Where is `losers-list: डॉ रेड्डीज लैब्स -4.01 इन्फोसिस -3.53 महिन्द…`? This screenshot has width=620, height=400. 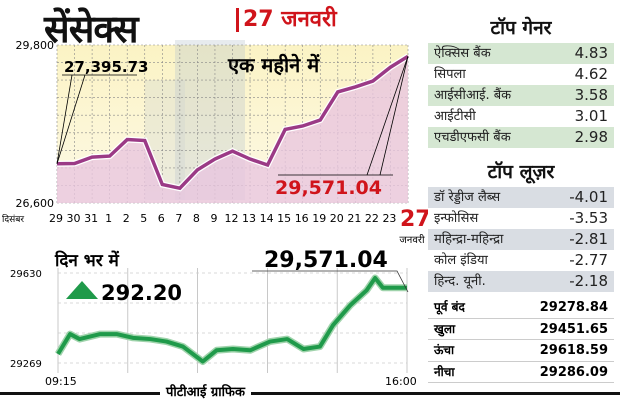
losers-list: डॉ रेड्डीज लैब्स -4.01 इन्फोसिस -3.53 महिन्द… is located at coordinates (521, 239).